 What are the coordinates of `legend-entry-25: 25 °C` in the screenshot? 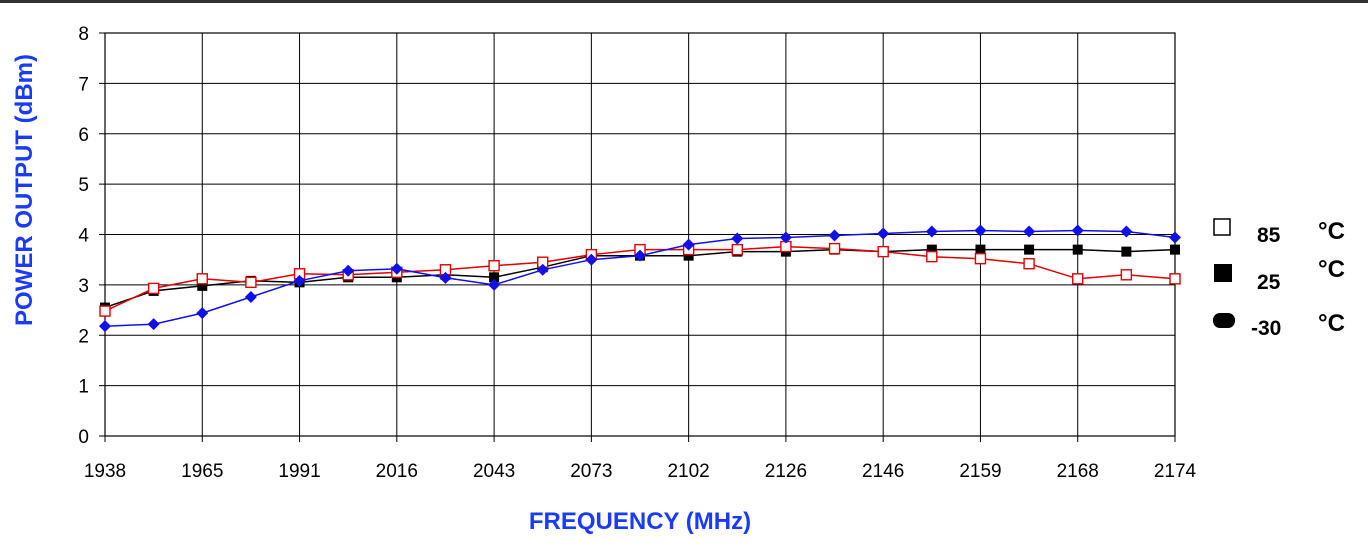 It's located at (1279, 275).